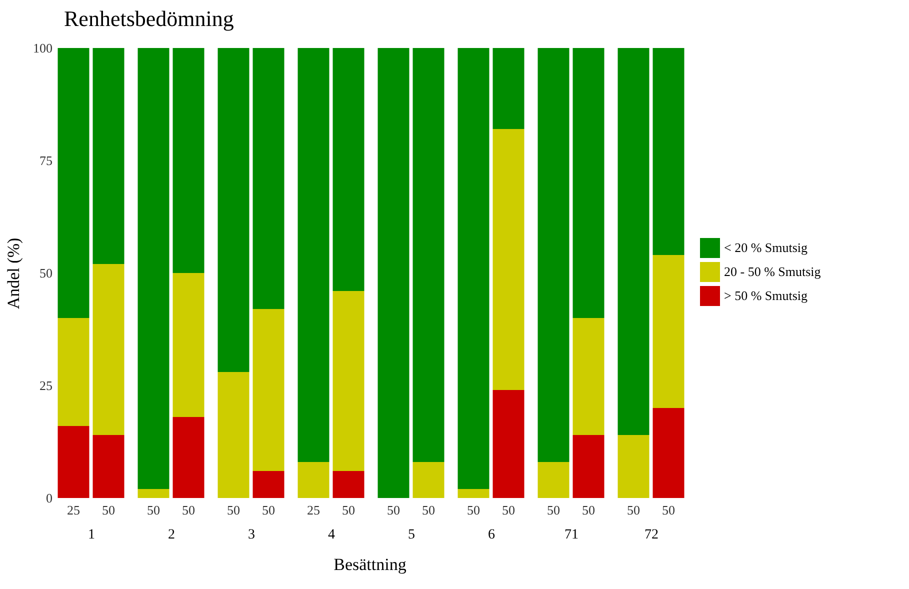 The width and height of the screenshot is (909, 589). Describe the element at coordinates (571, 535) in the screenshot. I see `x-axis-title: 71` at that location.